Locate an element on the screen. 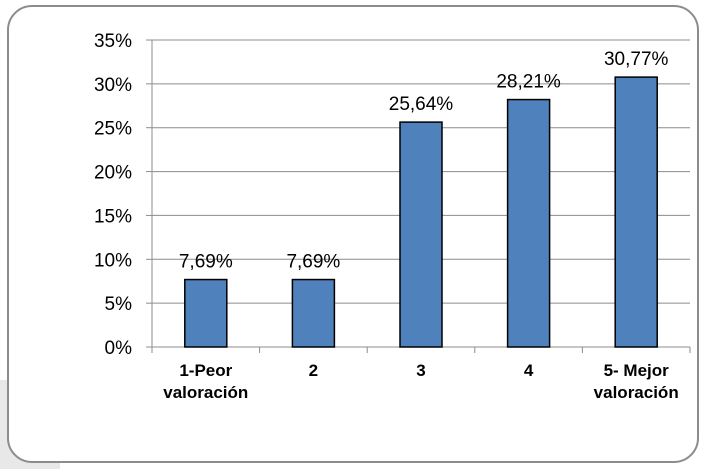 The image size is (705, 469). y-tick-label: 0% is located at coordinates (119, 348).